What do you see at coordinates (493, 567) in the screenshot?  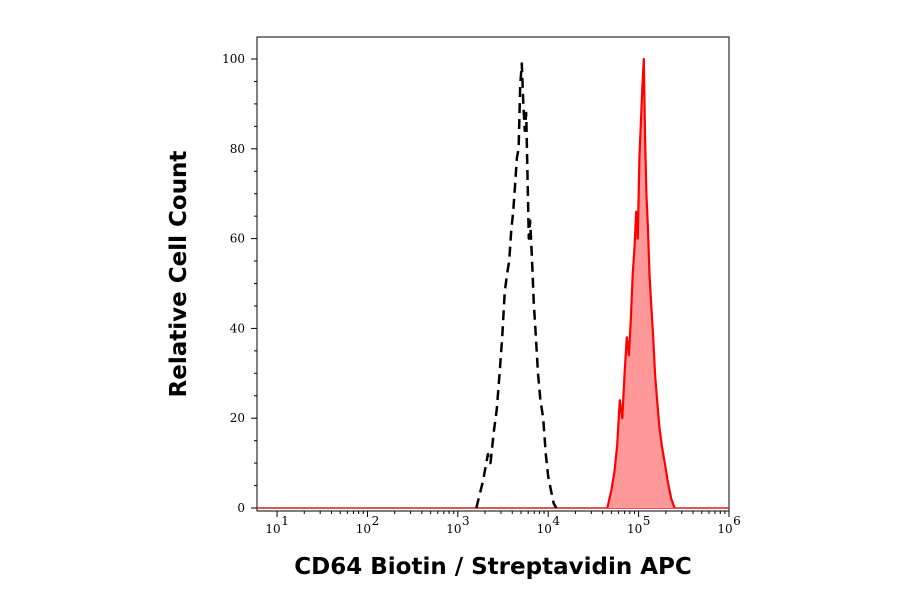 I see `x-axis-title: CD64 Biotin / Streptavidin APC` at bounding box center [493, 567].